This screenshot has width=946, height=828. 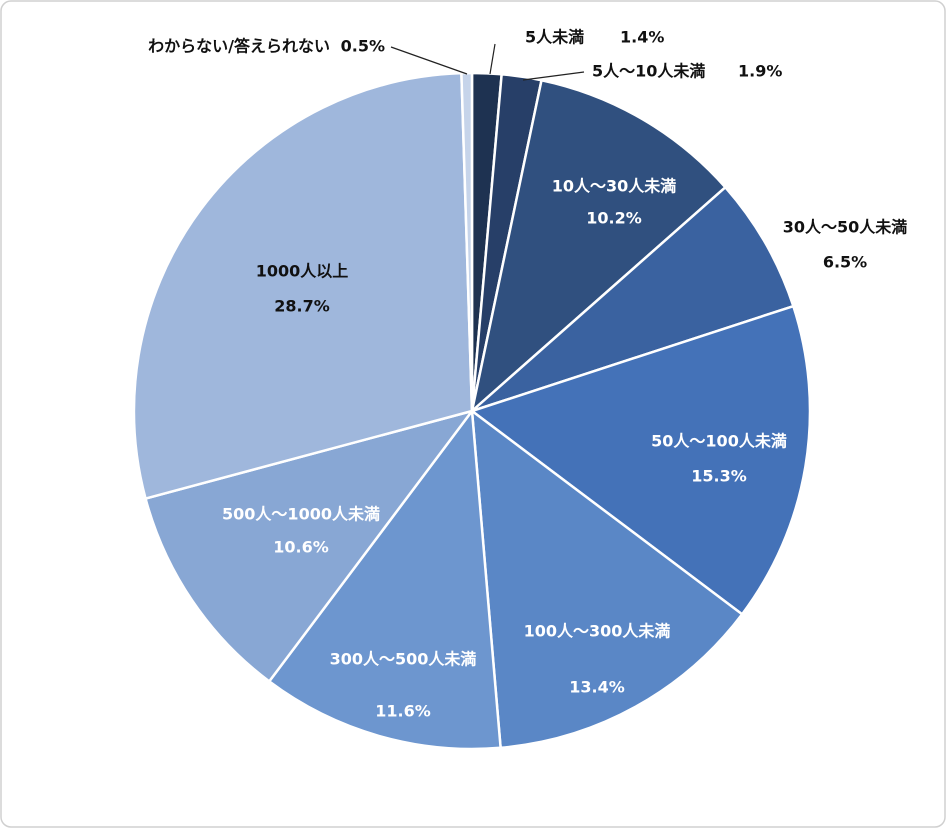 What do you see at coordinates (363, 46) in the screenshot?
I see `slice-value: 0.5%` at bounding box center [363, 46].